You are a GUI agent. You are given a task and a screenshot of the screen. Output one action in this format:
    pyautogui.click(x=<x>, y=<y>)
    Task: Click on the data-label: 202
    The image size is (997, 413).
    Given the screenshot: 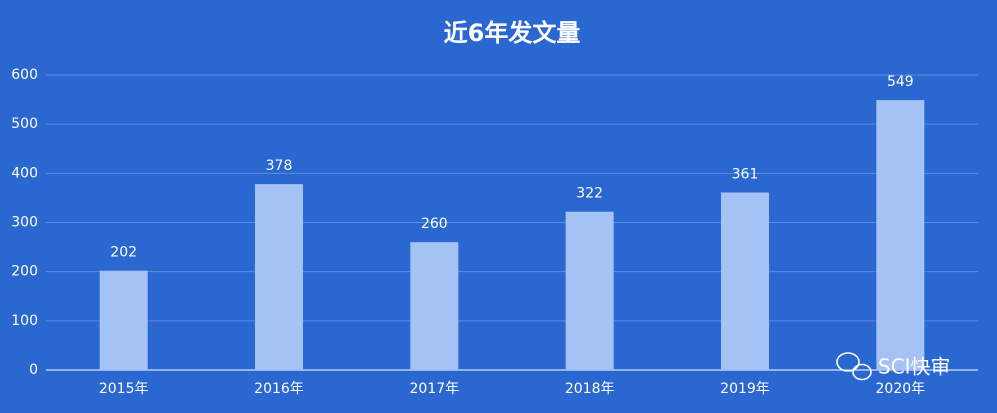 What is the action you would take?
    pyautogui.click(x=123, y=253)
    